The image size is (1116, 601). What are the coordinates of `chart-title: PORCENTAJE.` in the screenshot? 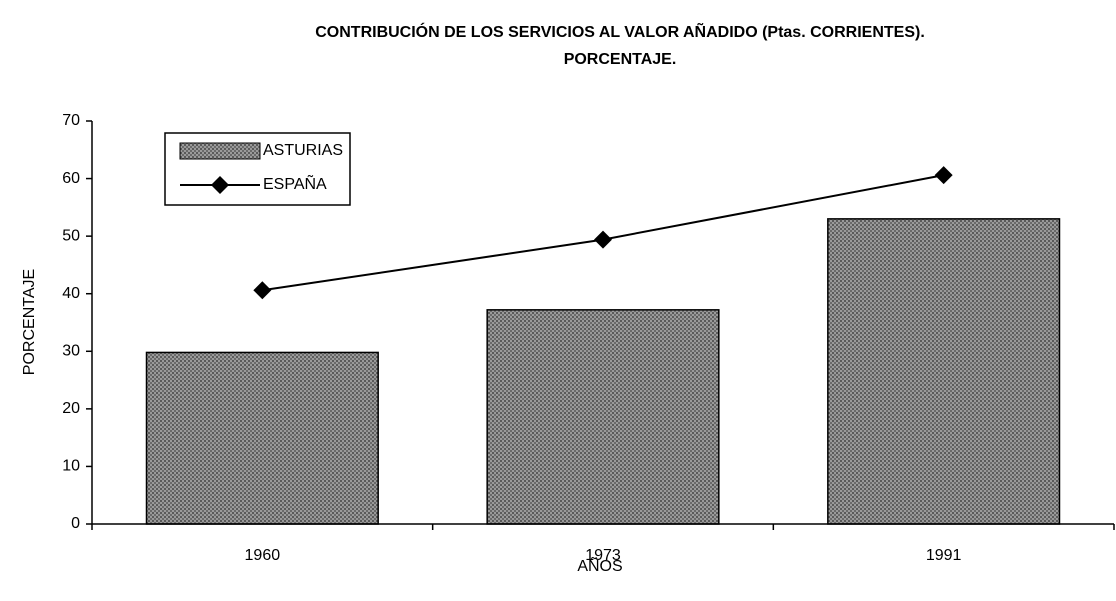 It's located at (620, 59).